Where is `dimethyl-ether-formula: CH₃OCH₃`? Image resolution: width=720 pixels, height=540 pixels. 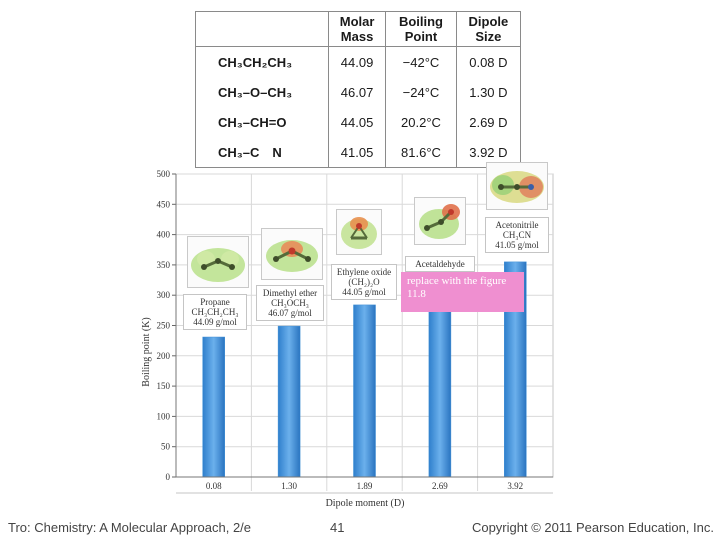
dimethyl-ether-formula: CH₃OCH₃ is located at coordinates (290, 303).